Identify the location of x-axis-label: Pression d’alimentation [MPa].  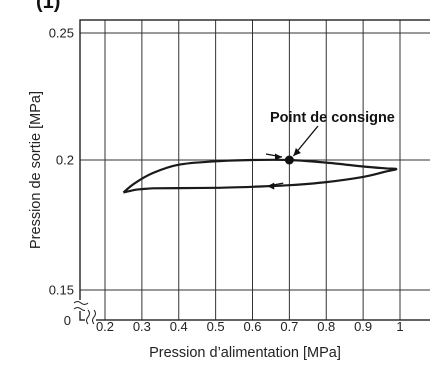
(245, 353).